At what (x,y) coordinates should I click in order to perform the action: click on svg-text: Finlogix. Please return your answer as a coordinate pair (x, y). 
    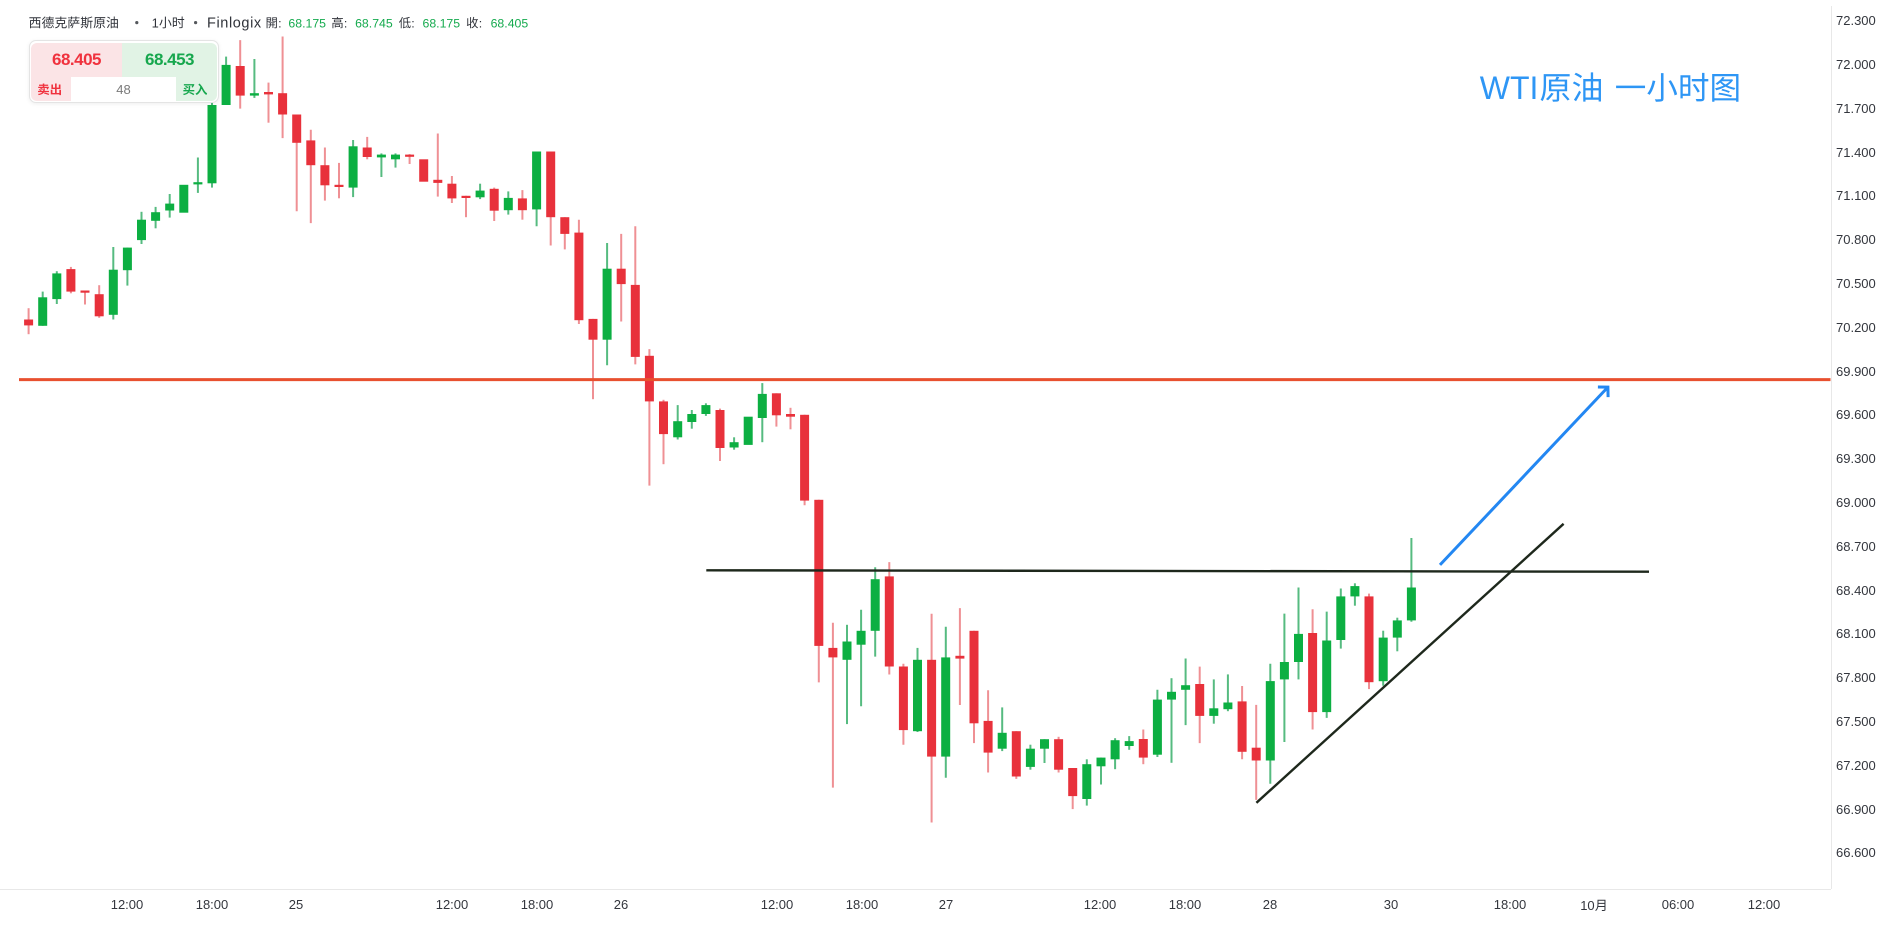
    Looking at the image, I should click on (234, 23).